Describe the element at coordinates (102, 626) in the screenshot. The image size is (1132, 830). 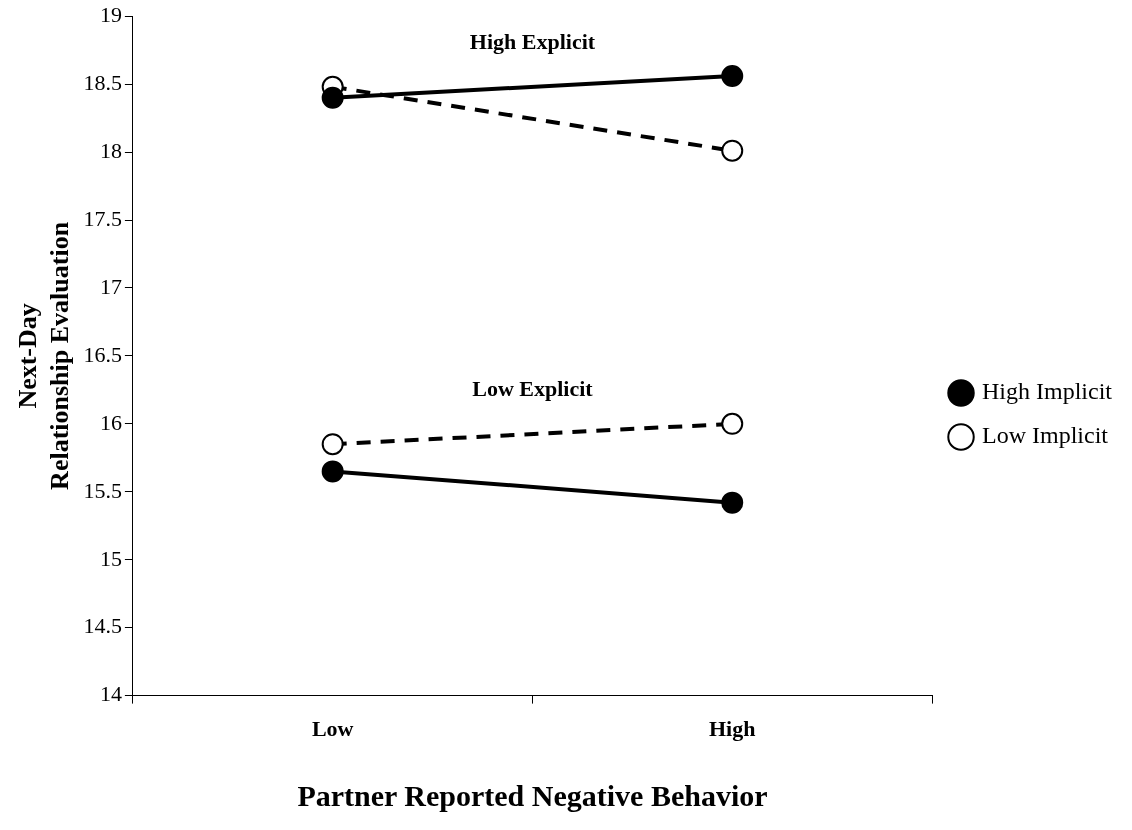
I see `y-tick-label: 14.5` at that location.